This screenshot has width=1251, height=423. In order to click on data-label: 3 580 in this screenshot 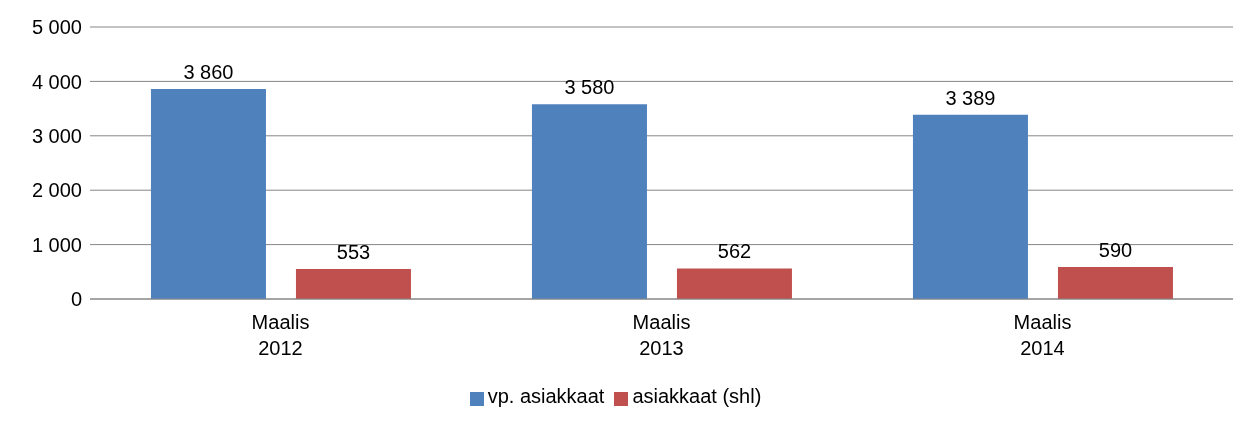, I will do `click(589, 87)`.